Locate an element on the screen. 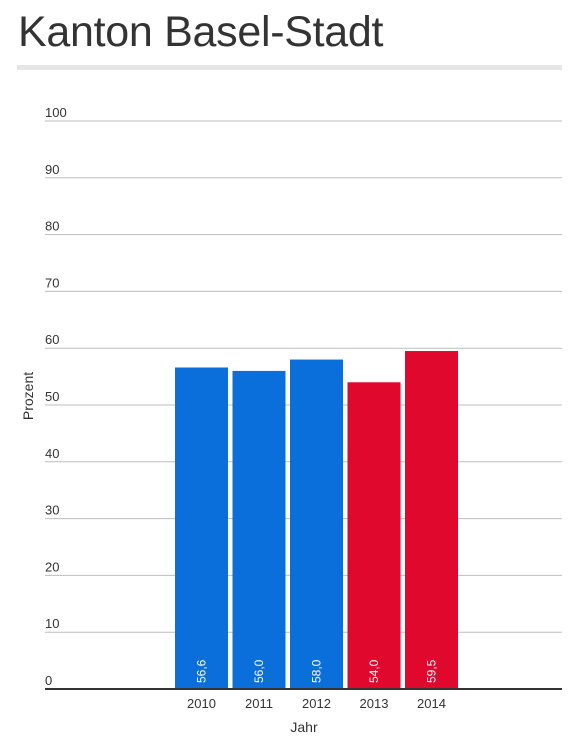  bar-2011 is located at coordinates (259, 529).